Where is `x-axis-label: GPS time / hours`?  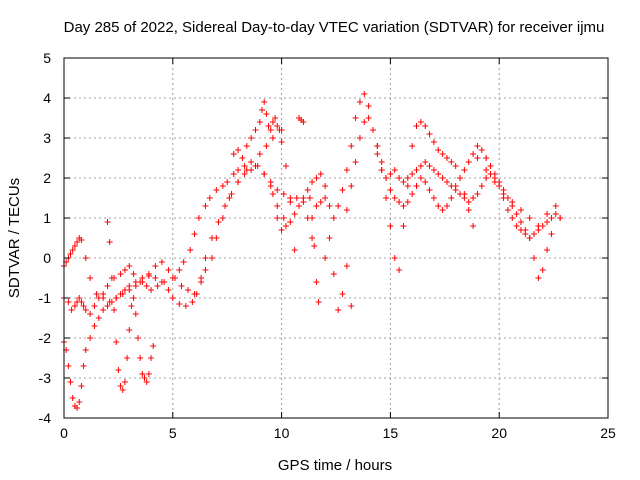
x-axis-label: GPS time / hours is located at coordinates (335, 465).